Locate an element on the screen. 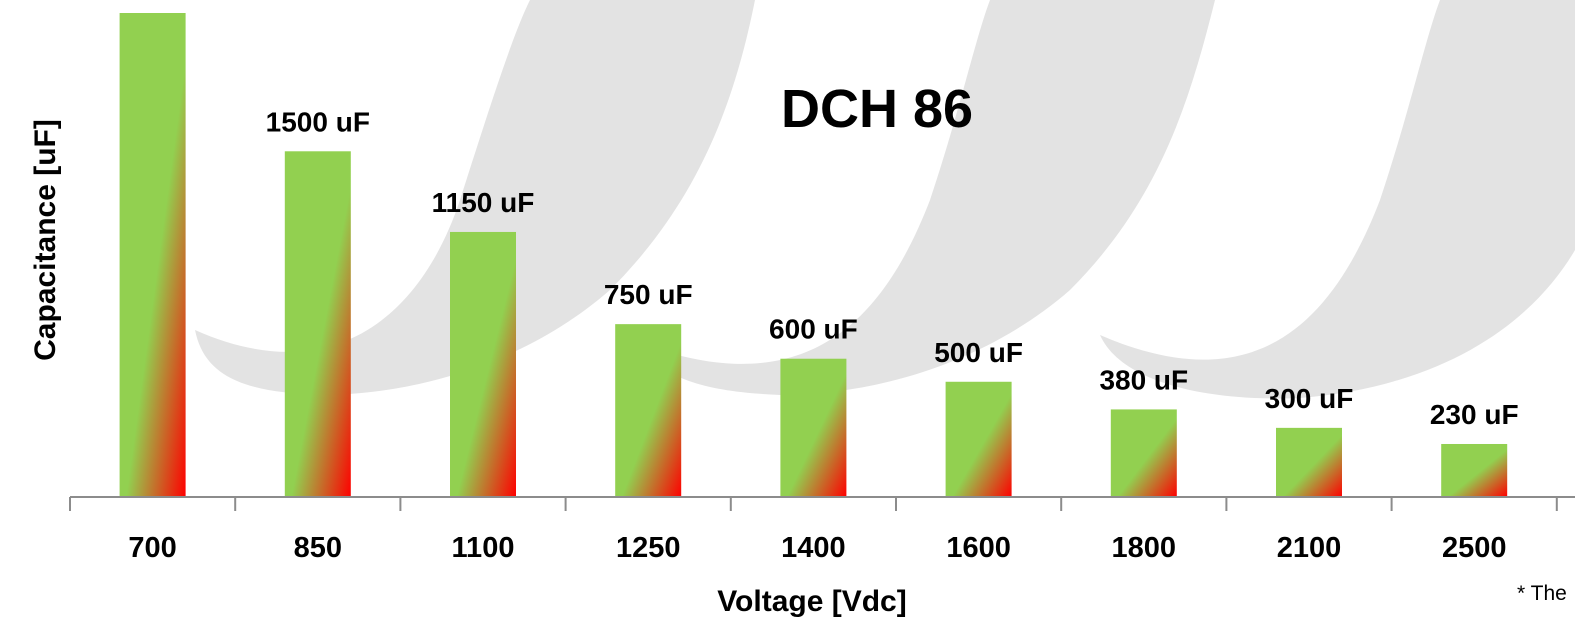  x-tick-label-1800: 1800 is located at coordinates (1144, 548).